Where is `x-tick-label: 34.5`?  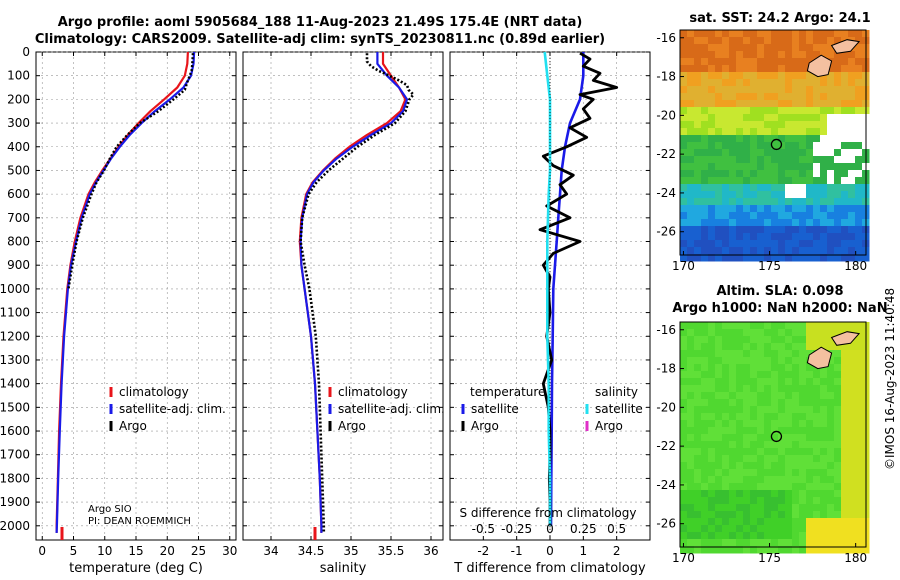 x-tick-label: 34.5 is located at coordinates (311, 551).